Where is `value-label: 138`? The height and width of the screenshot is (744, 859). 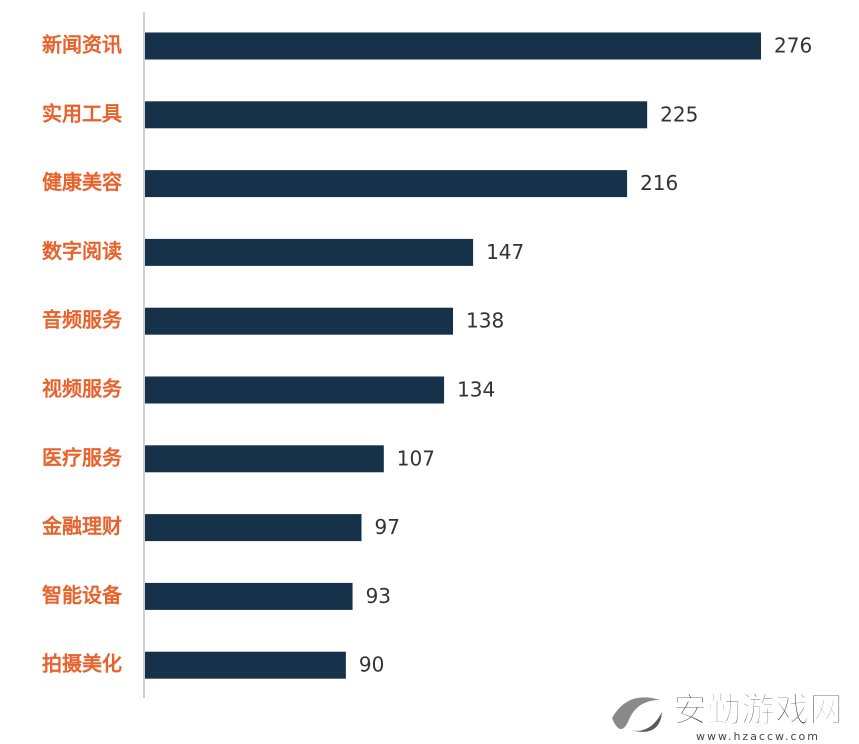
value-label: 138 is located at coordinates (485, 321).